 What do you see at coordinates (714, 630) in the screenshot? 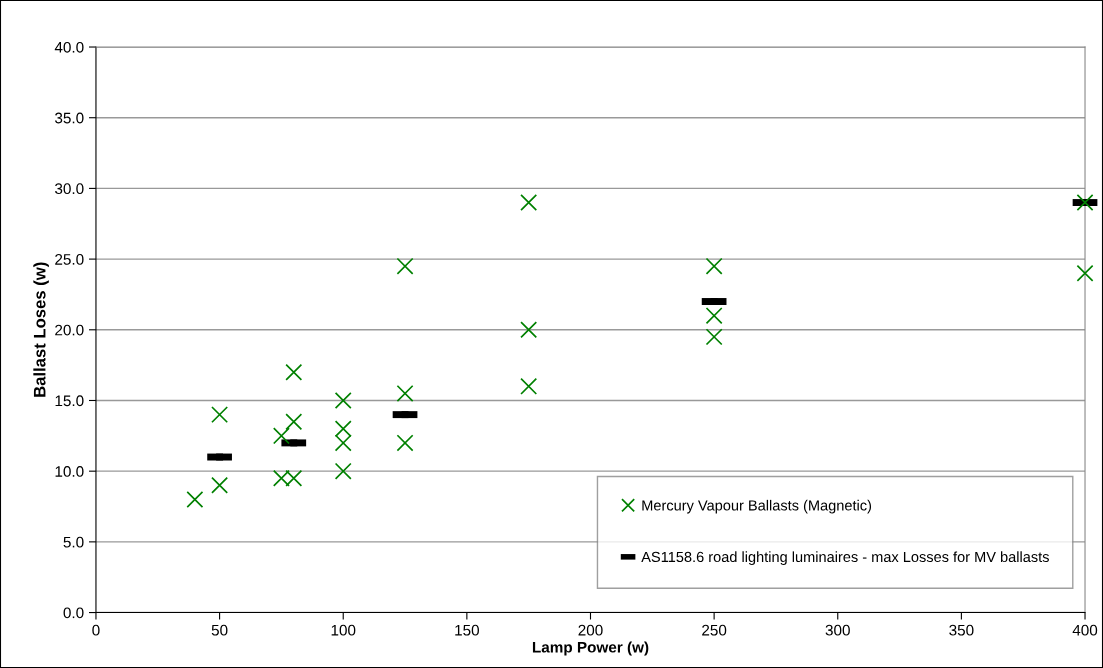
I see `x-tick-label: 250` at bounding box center [714, 630].